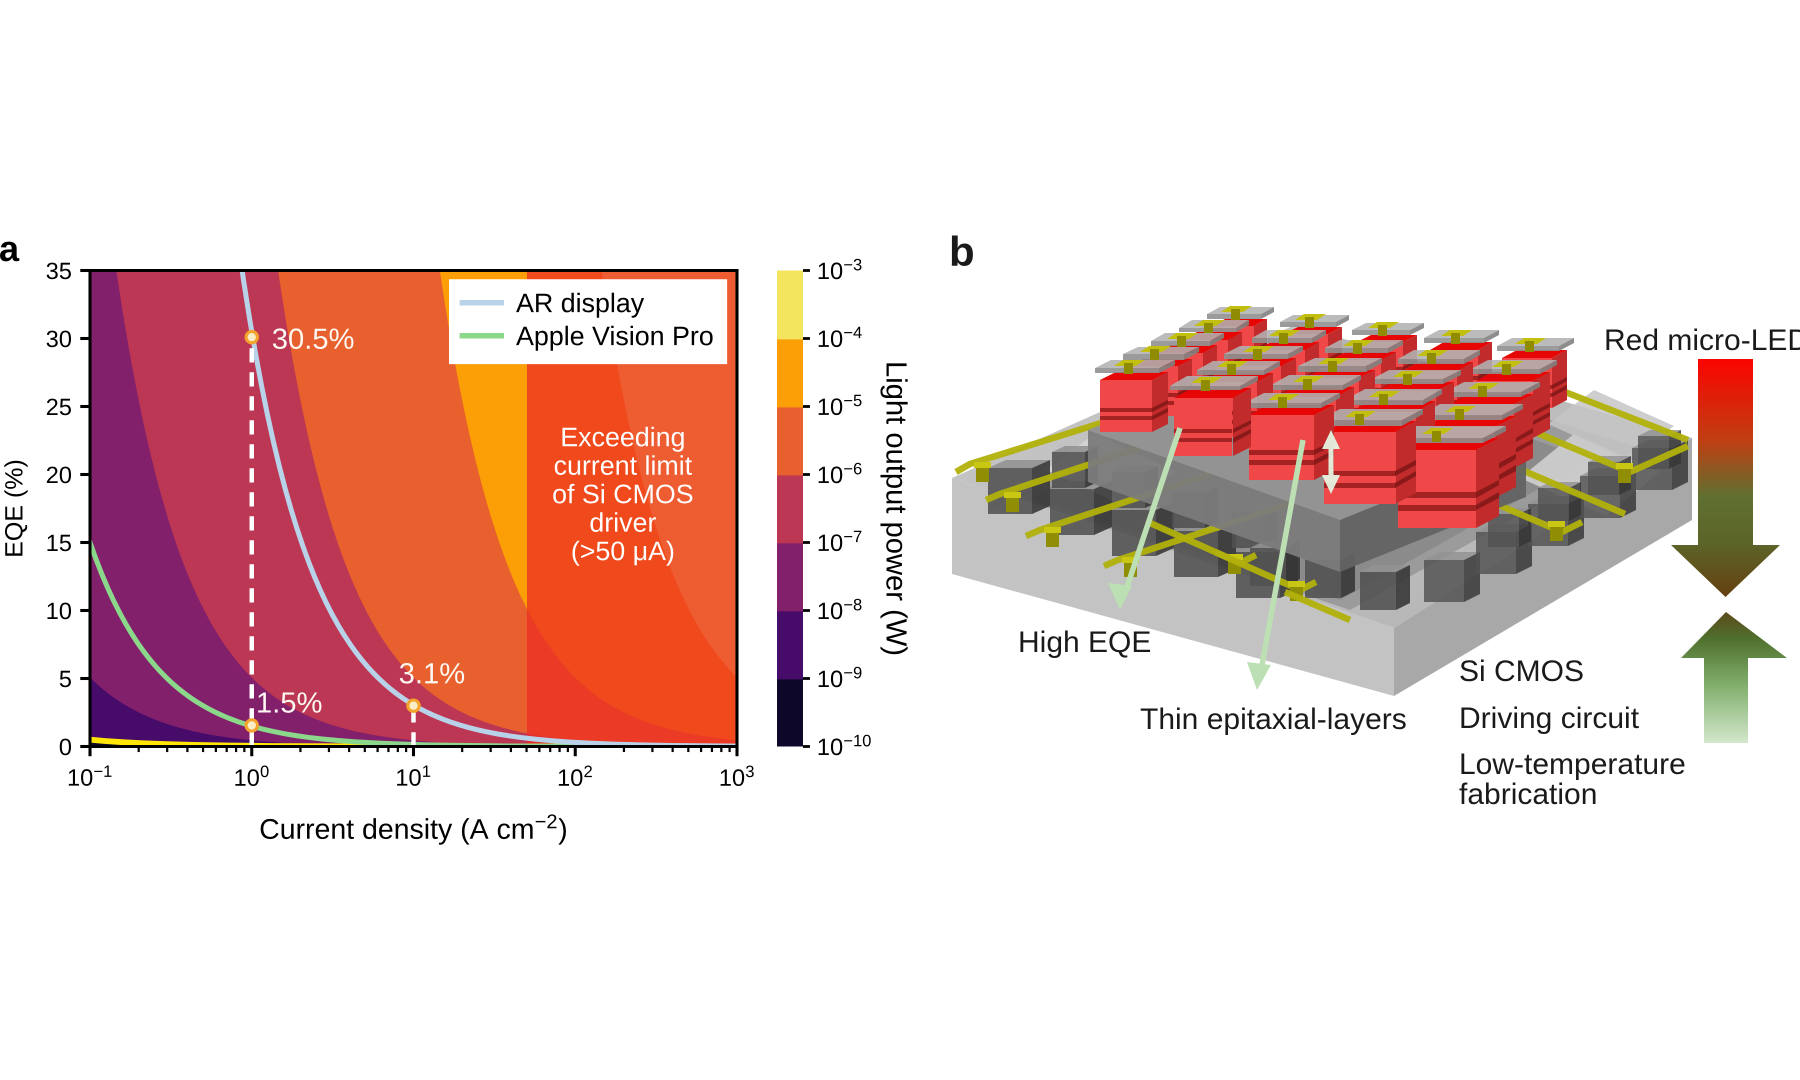  I want to click on svg-text: fabrication, so click(1528, 794).